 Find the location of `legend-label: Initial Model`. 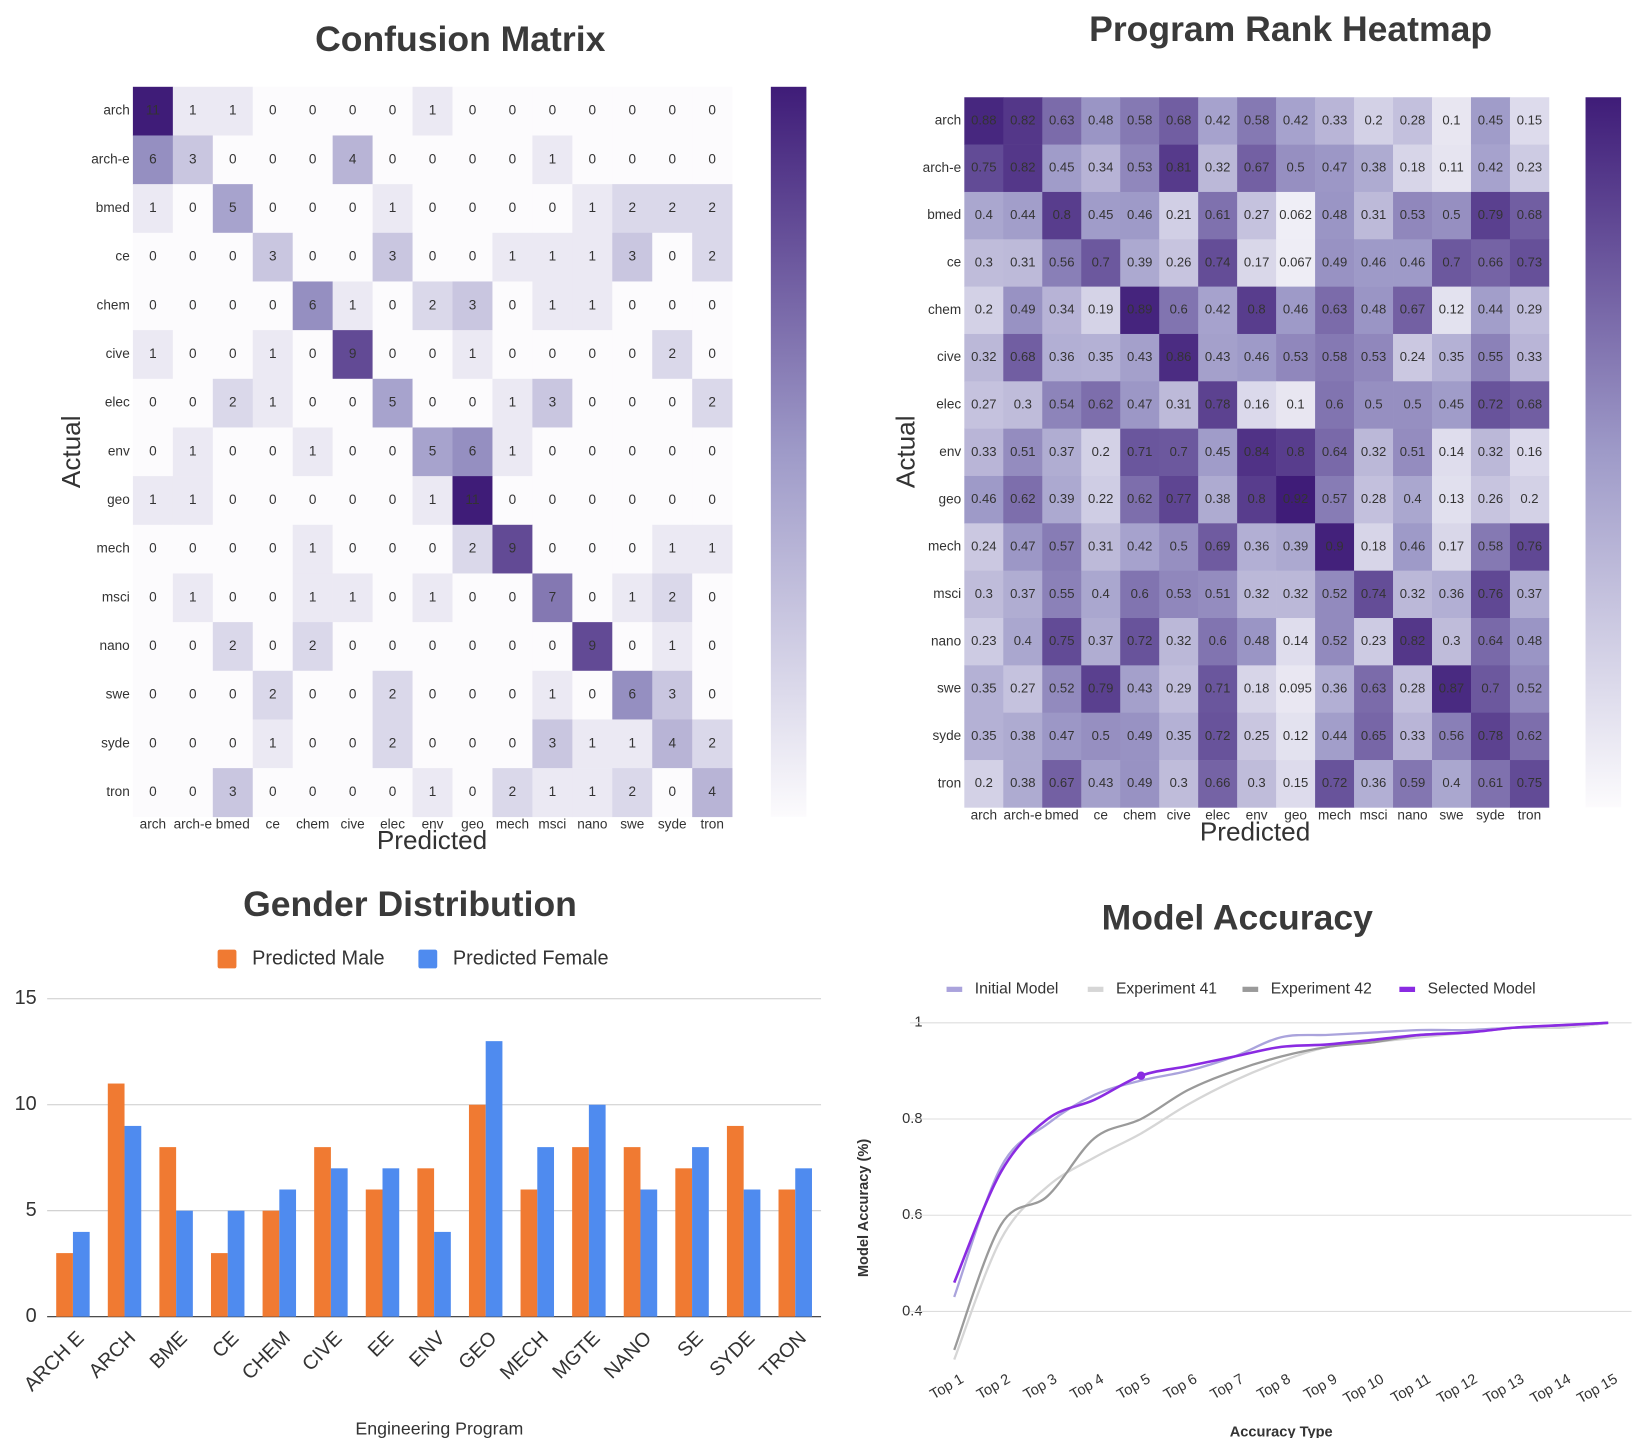

legend-label: Initial Model is located at coordinates (1017, 988).